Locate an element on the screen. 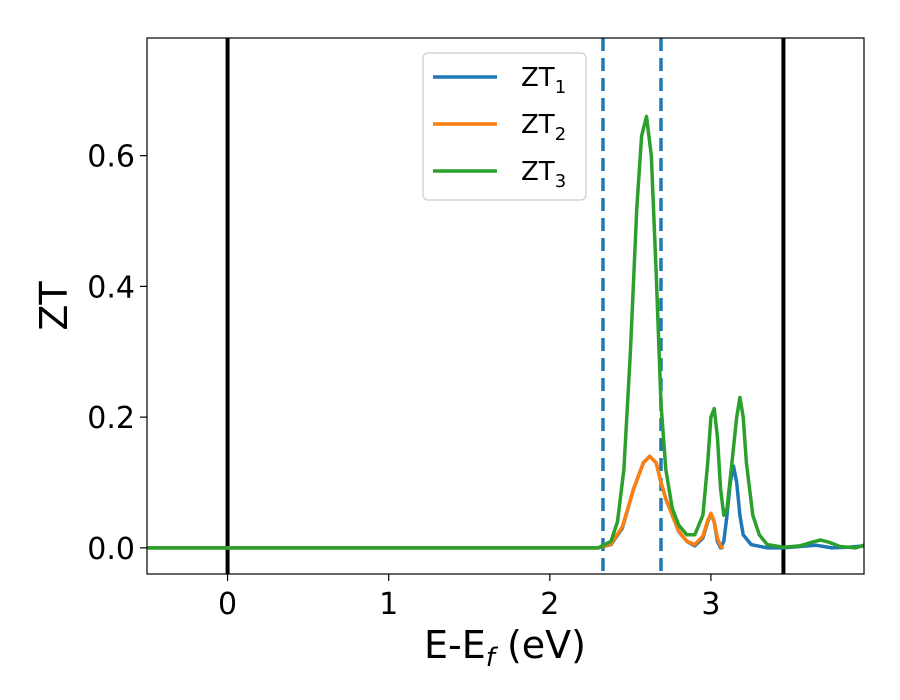  x-axis-title-unit: (eV) is located at coordinates (540, 645).